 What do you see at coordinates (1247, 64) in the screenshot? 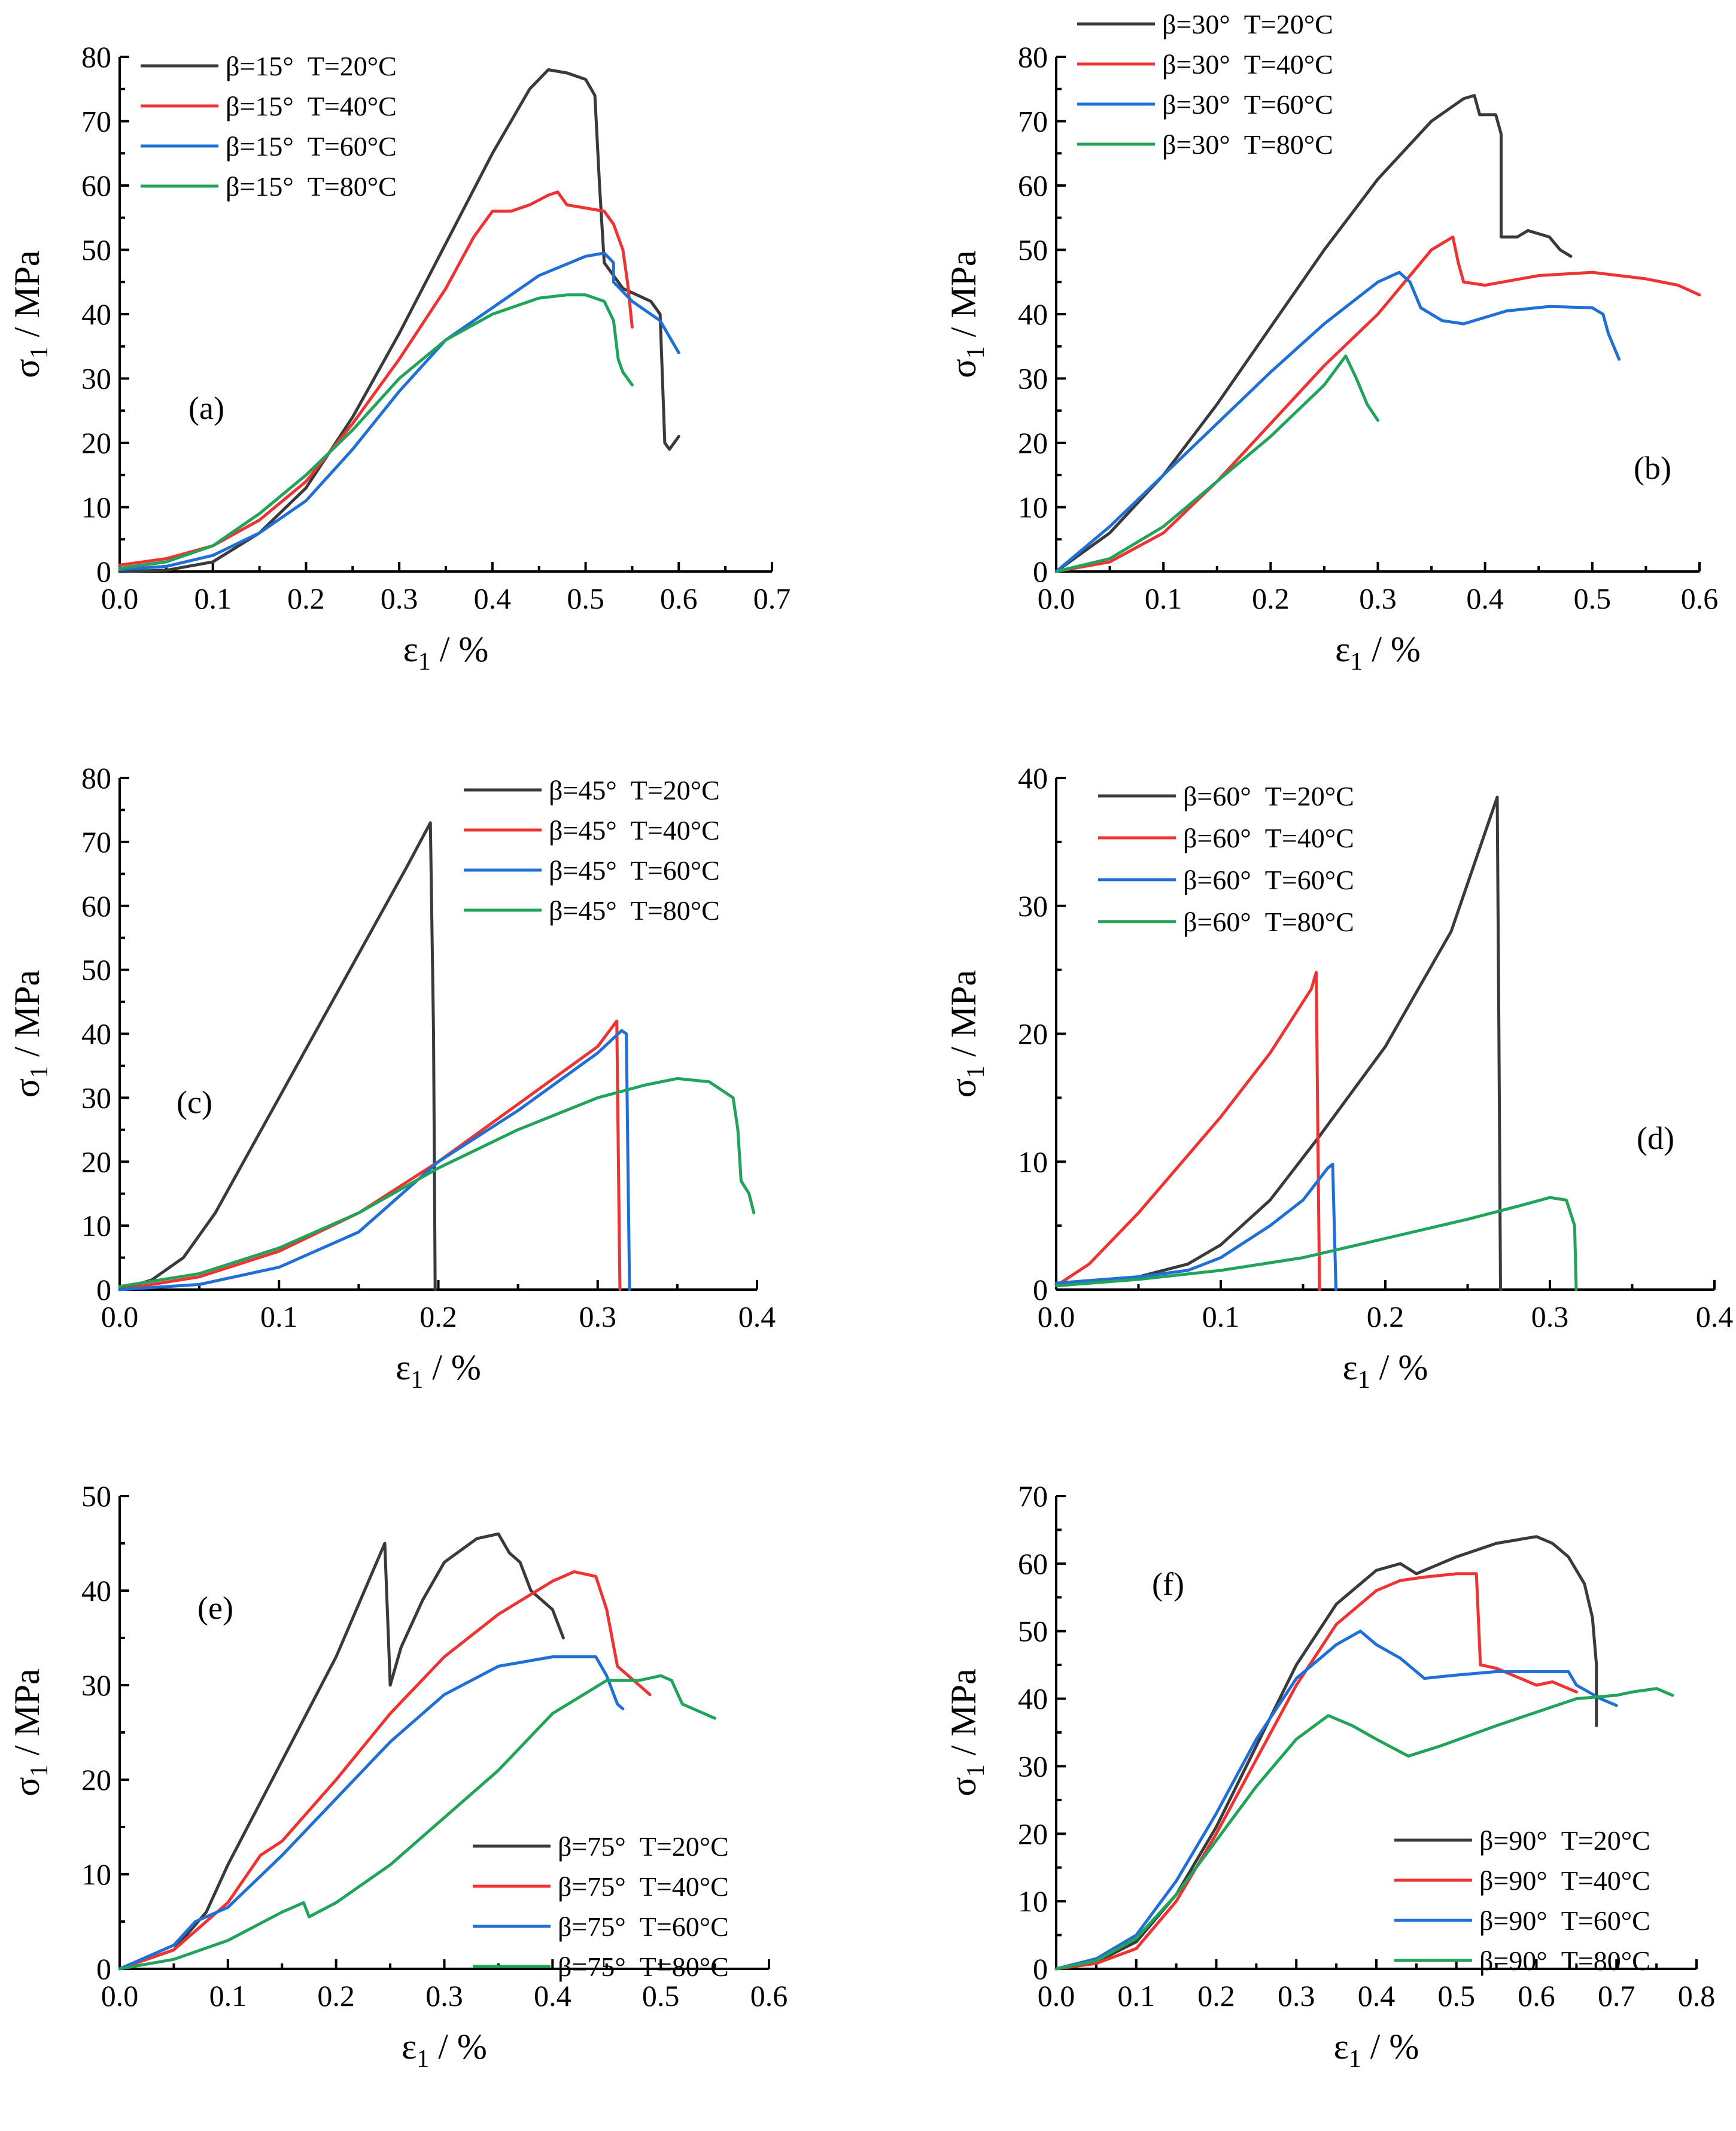
I see `legend-label: β=30° T=40°C` at bounding box center [1247, 64].